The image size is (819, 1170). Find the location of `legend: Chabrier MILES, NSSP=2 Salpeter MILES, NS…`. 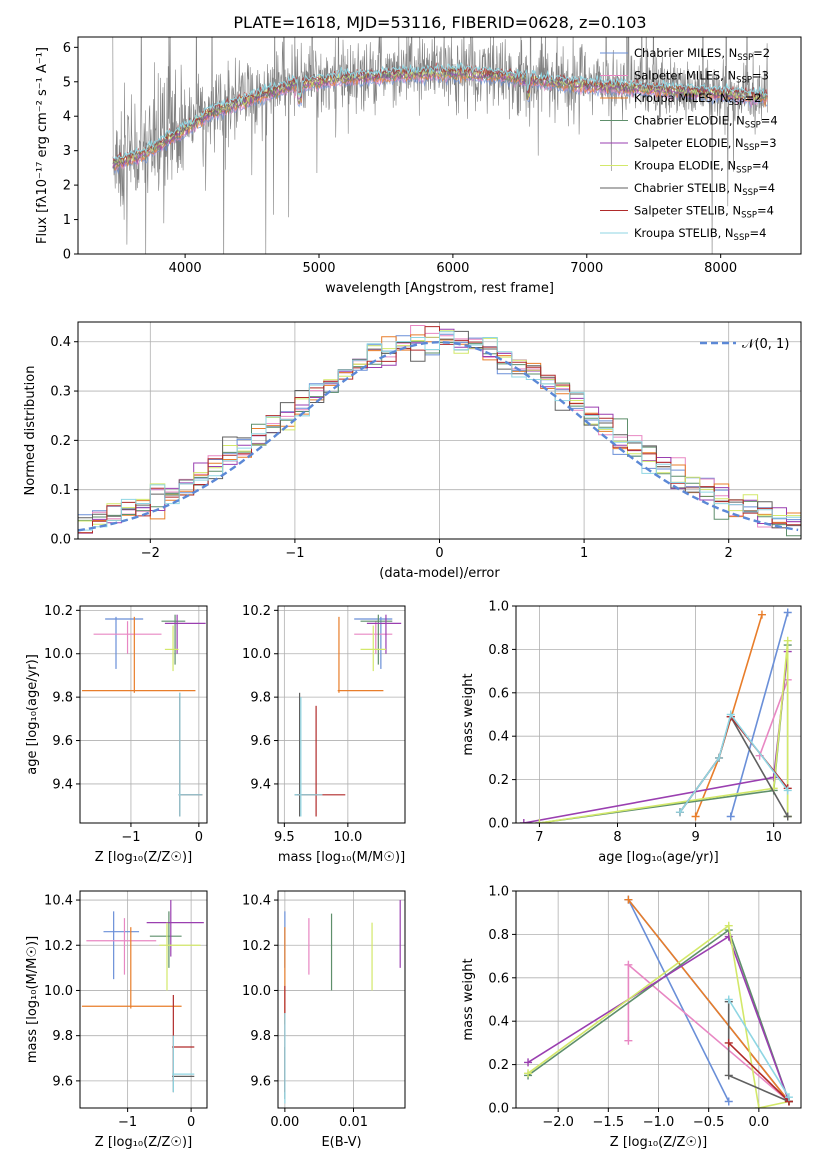

legend: Chabrier MILES, NSSP=2 Salpeter MILES, NS… is located at coordinates (689, 144).